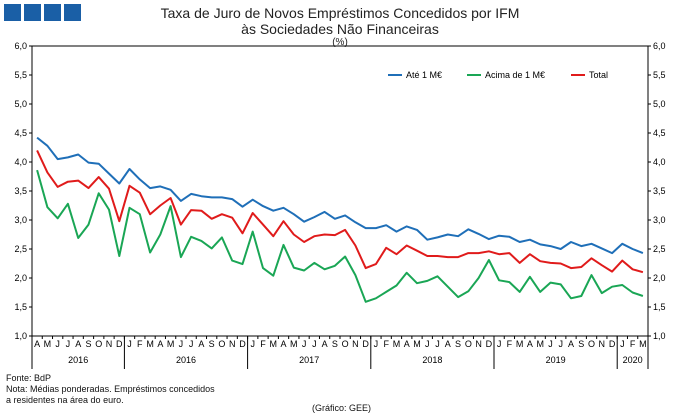 This screenshot has height=416, width=680. Describe the element at coordinates (20, 278) in the screenshot. I see `y-tick-label-left: 2,0` at that location.